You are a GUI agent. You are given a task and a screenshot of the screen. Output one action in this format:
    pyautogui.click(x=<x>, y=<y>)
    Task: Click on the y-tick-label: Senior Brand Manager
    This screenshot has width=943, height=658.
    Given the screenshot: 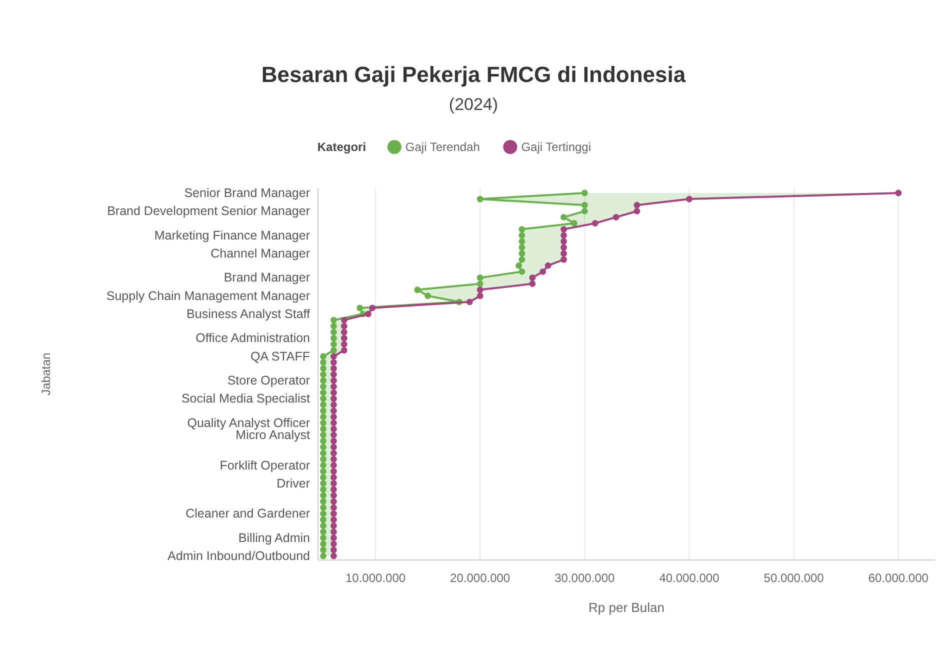 What is the action you would take?
    pyautogui.click(x=247, y=193)
    